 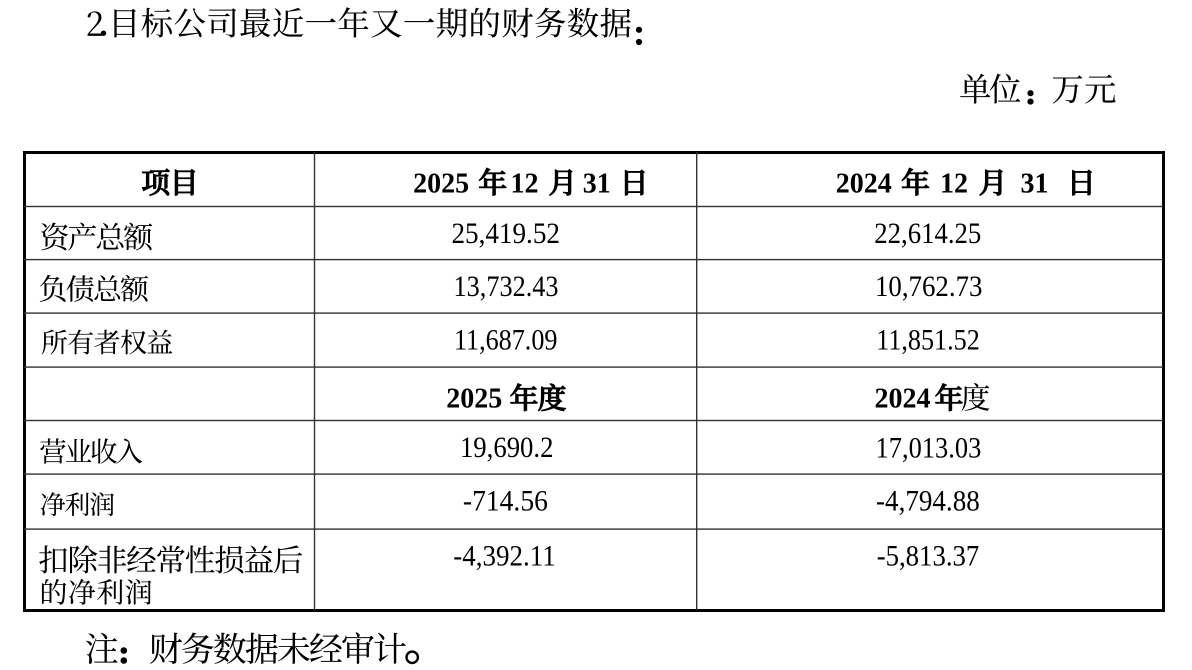 I want to click on svg-text: 10,762.73, so click(x=929, y=287).